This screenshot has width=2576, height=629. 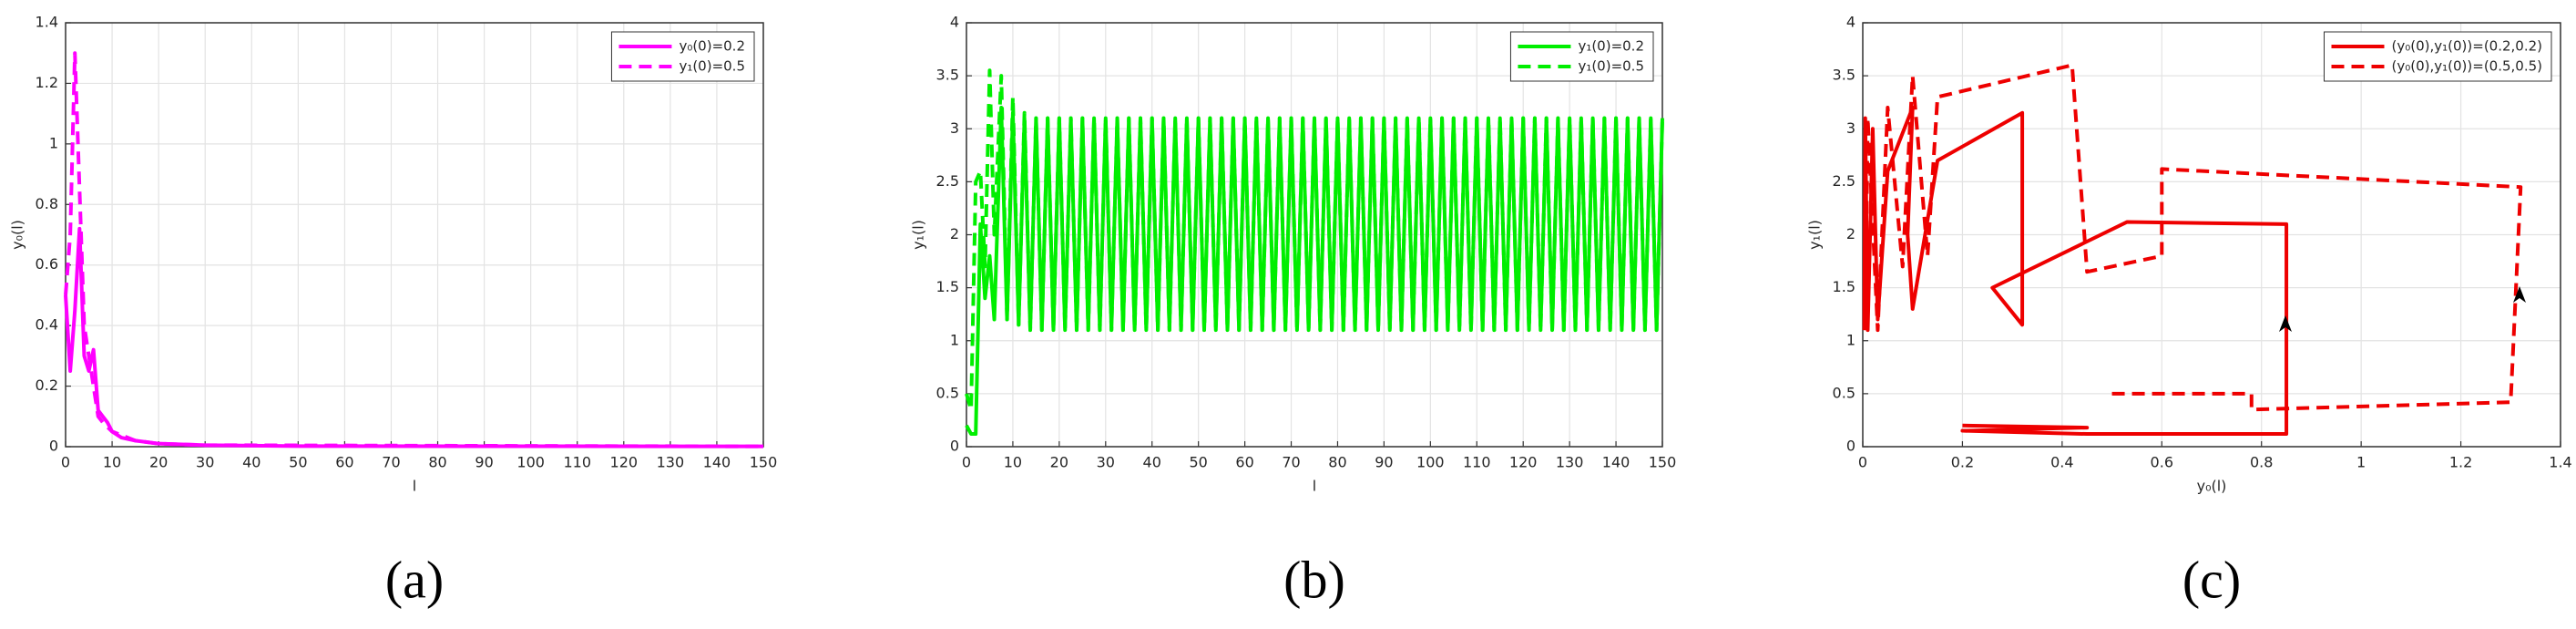 I want to click on legend: y₀(0)=0.2 y₁(0)=0.5, so click(x=682, y=57).